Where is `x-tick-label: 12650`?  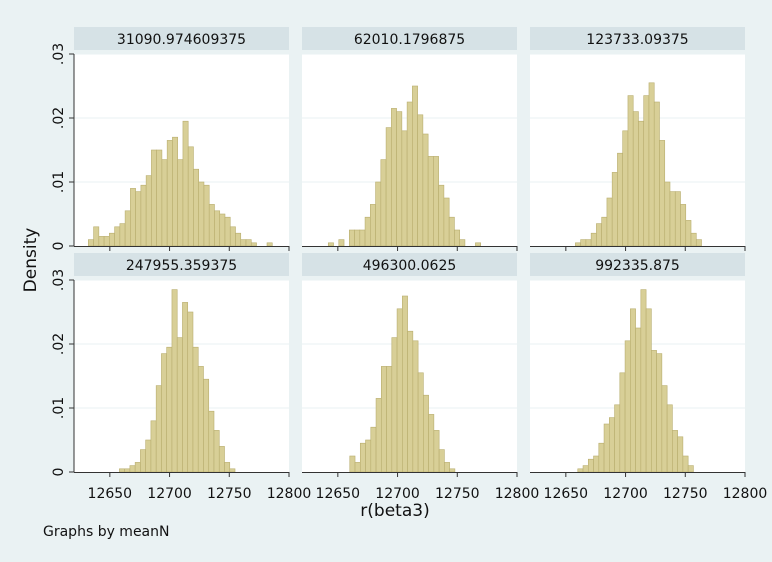
x-tick-label: 12650 is located at coordinates (566, 494).